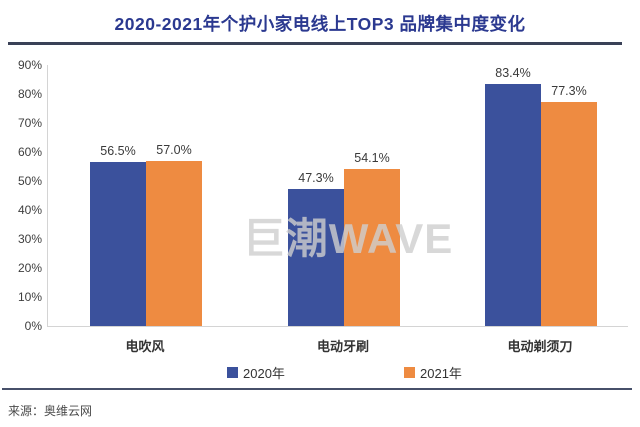 This screenshot has height=427, width=640. Describe the element at coordinates (29, 65) in the screenshot. I see `y-tick-label: 90%` at that location.